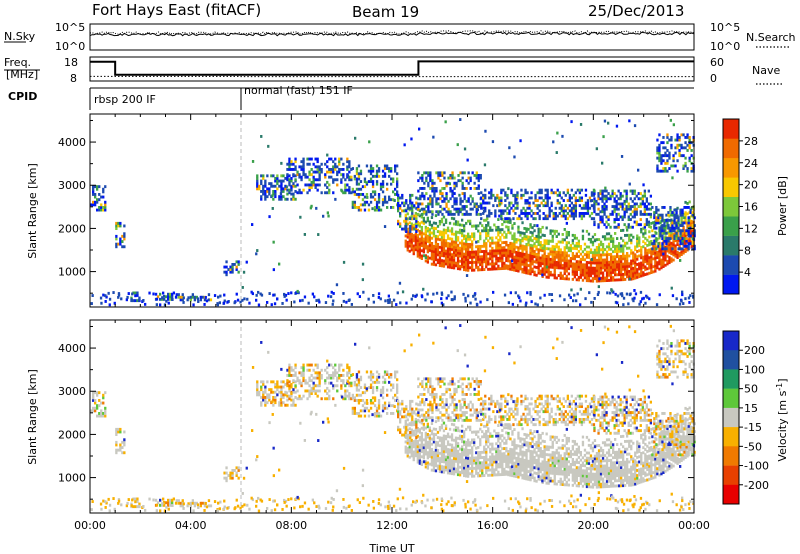  Describe the element at coordinates (751, 207) in the screenshot. I see `power-colorbar-tick-label: 16` at that location.